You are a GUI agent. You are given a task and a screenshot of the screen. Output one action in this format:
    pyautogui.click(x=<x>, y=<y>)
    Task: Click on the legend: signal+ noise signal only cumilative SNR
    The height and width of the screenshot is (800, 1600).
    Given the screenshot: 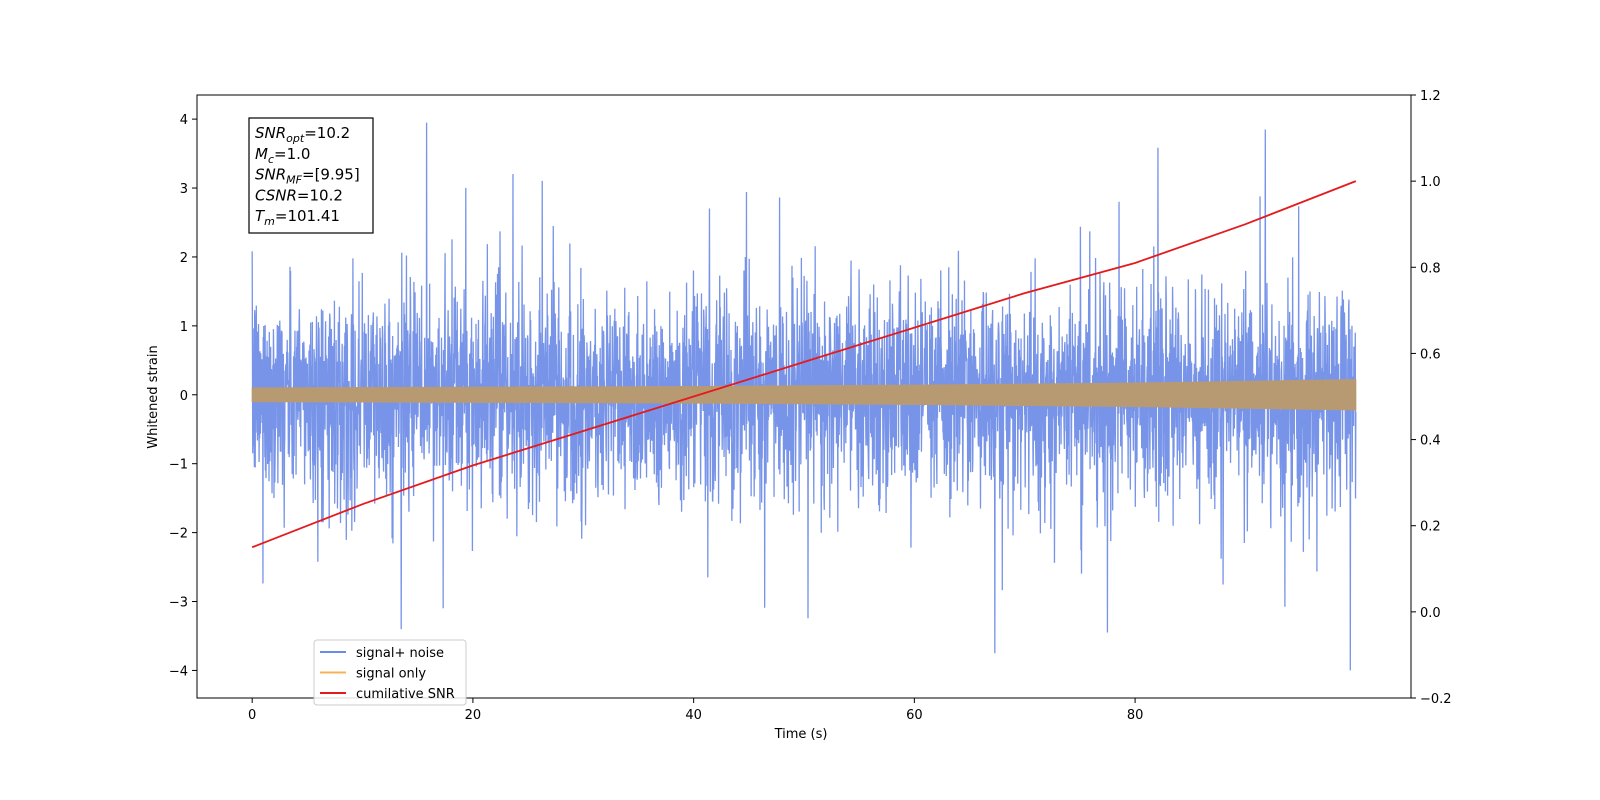 What is the action you would take?
    pyautogui.click(x=390, y=672)
    